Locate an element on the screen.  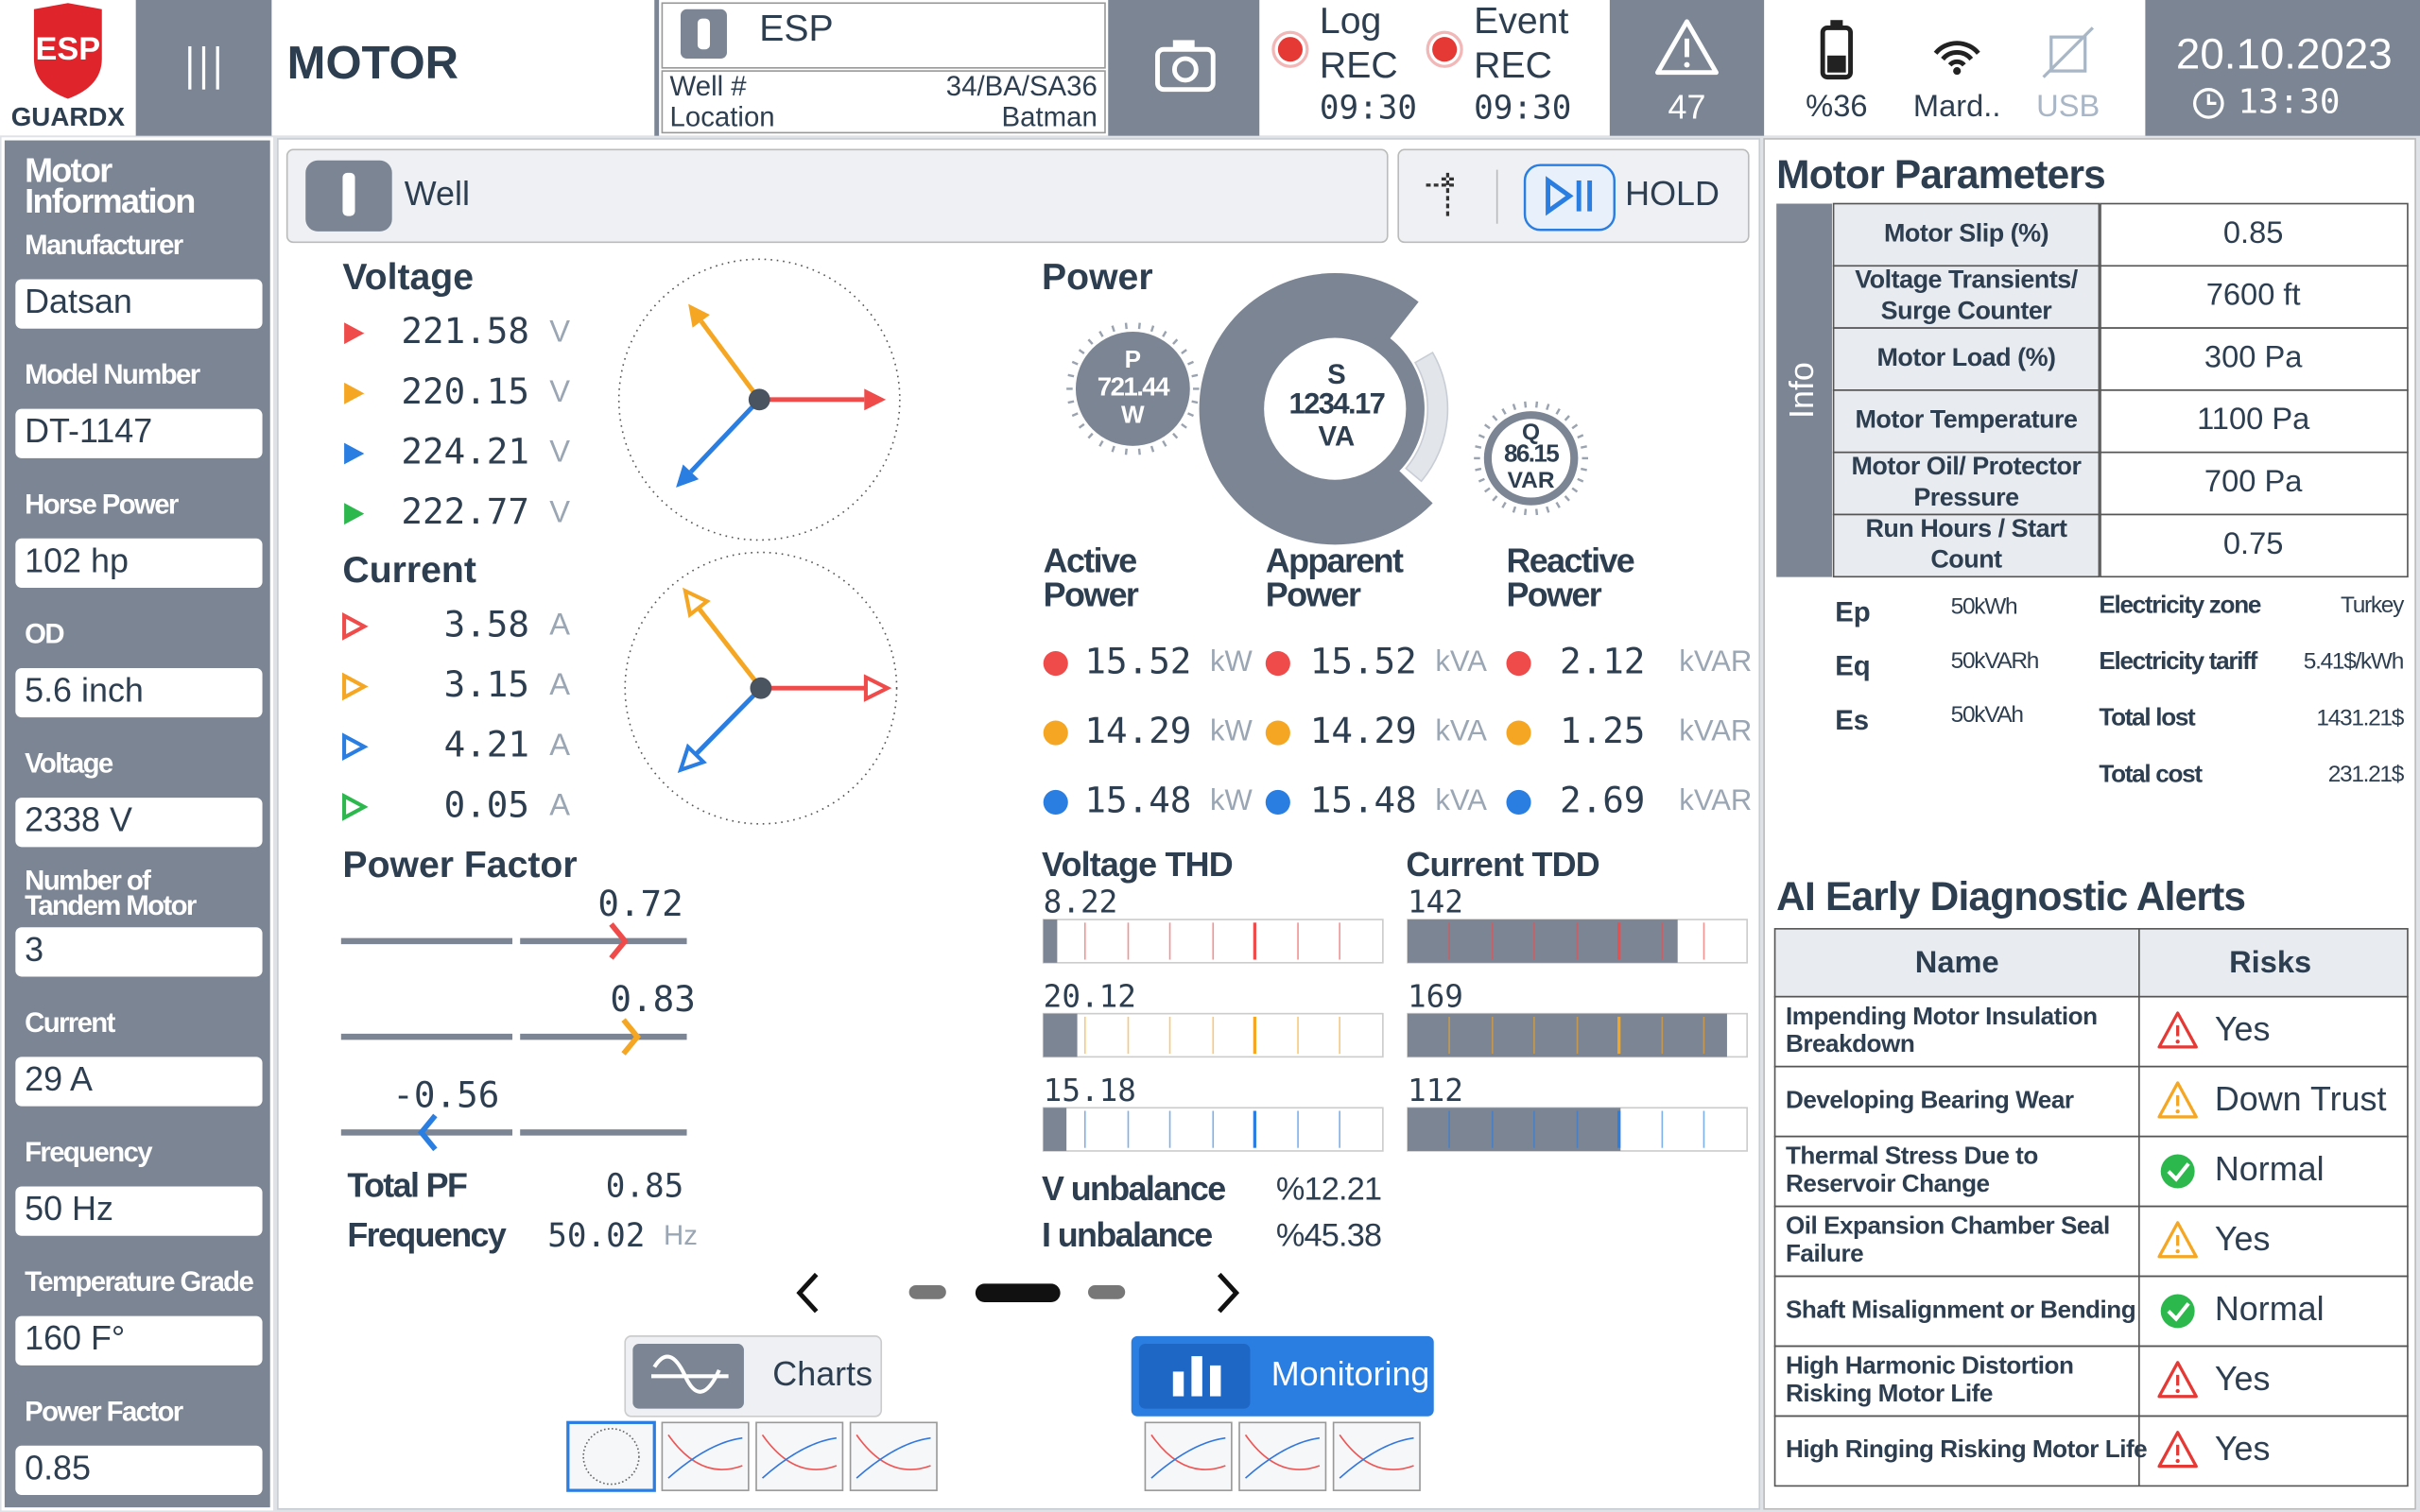
monitoring-icon-bar is located at coordinates (1178, 1384).